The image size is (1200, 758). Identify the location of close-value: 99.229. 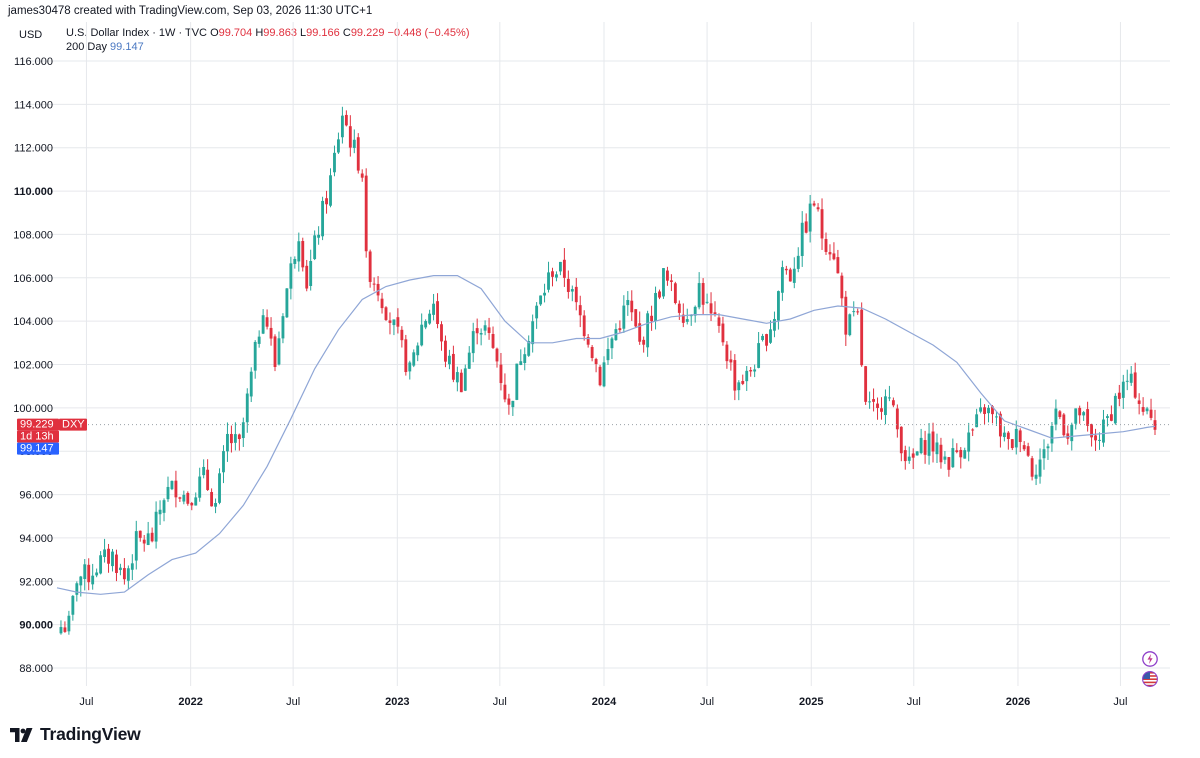
(367, 33).